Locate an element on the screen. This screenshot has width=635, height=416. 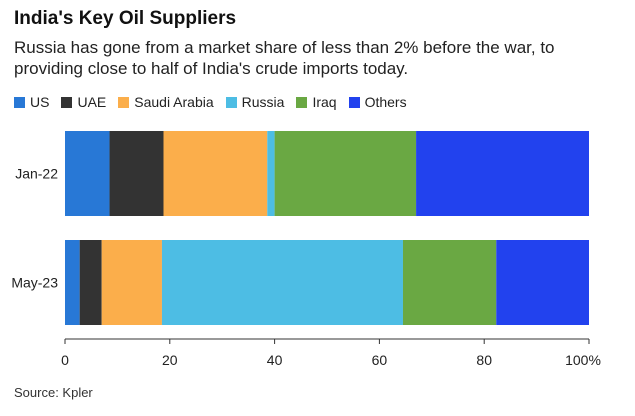
bar-may-23-iraq is located at coordinates (449, 282).